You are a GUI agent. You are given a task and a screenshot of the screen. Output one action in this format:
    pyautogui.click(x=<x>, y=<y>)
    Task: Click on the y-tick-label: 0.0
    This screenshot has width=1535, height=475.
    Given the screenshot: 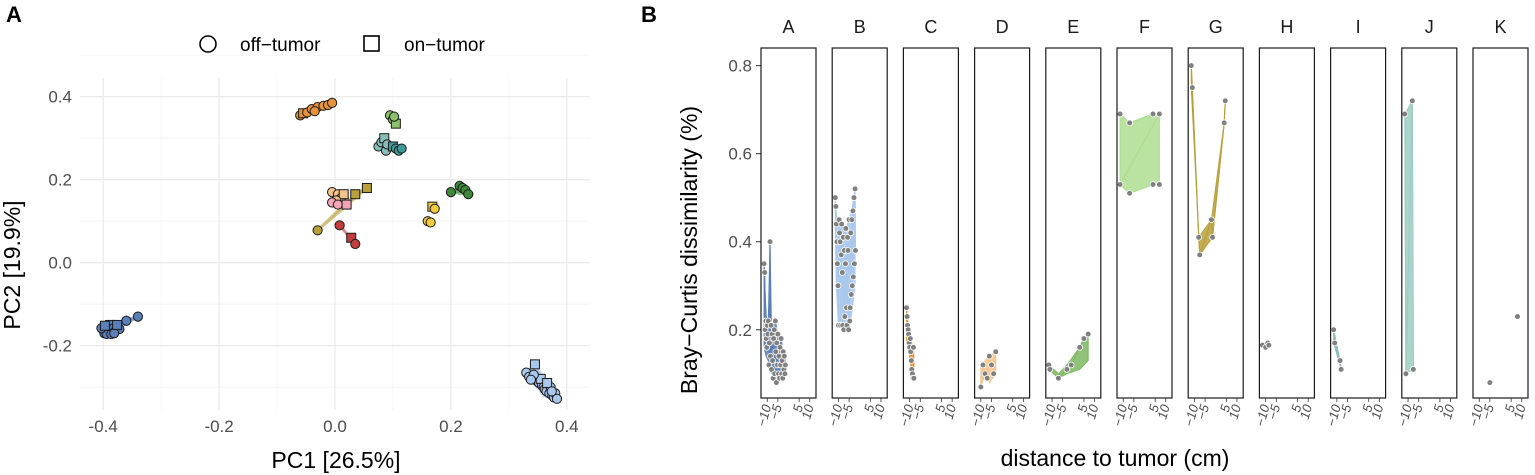 What is the action you would take?
    pyautogui.click(x=60, y=263)
    